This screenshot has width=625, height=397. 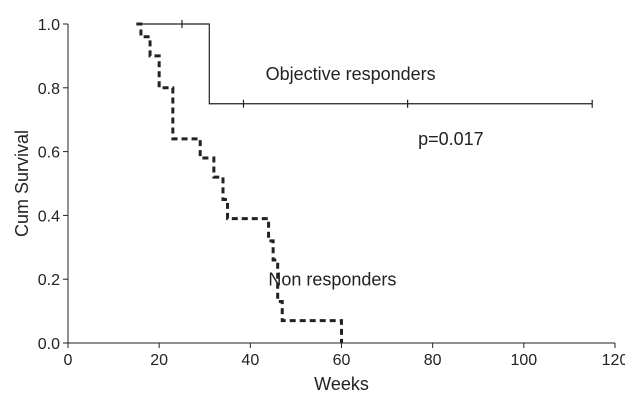 I want to click on annotation-1: Objective responders, so click(x=351, y=74).